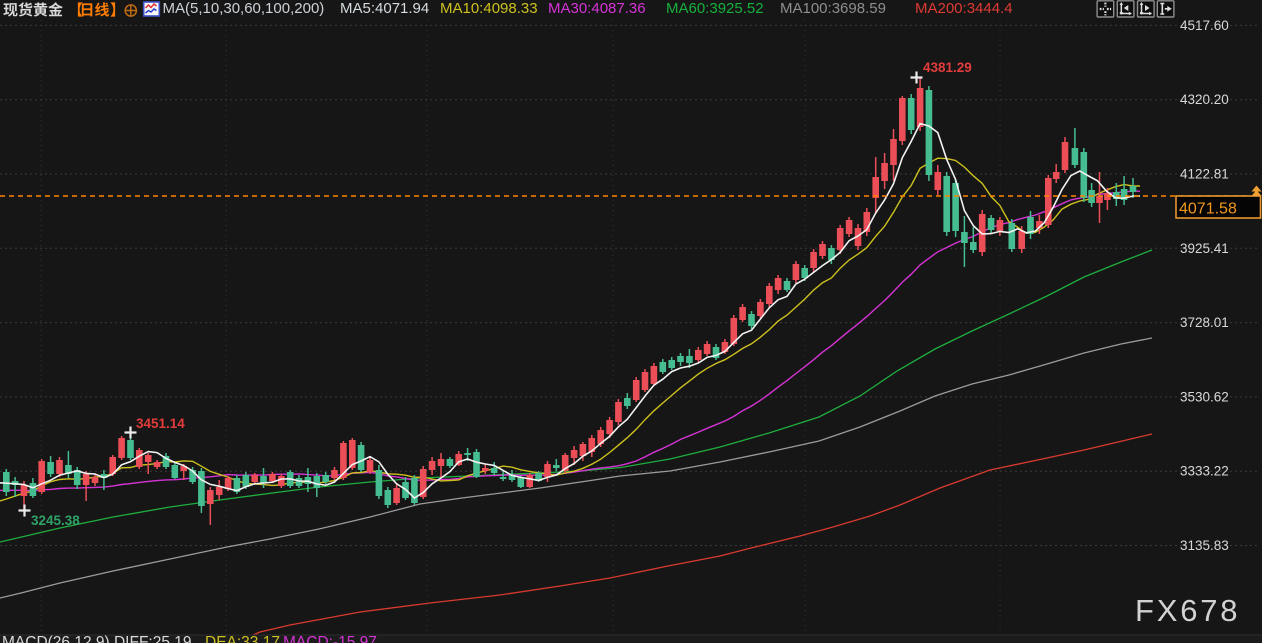 This screenshot has height=643, width=1262. What do you see at coordinates (1208, 209) in the screenshot?
I see `svg-text: 4071.58` at bounding box center [1208, 209].